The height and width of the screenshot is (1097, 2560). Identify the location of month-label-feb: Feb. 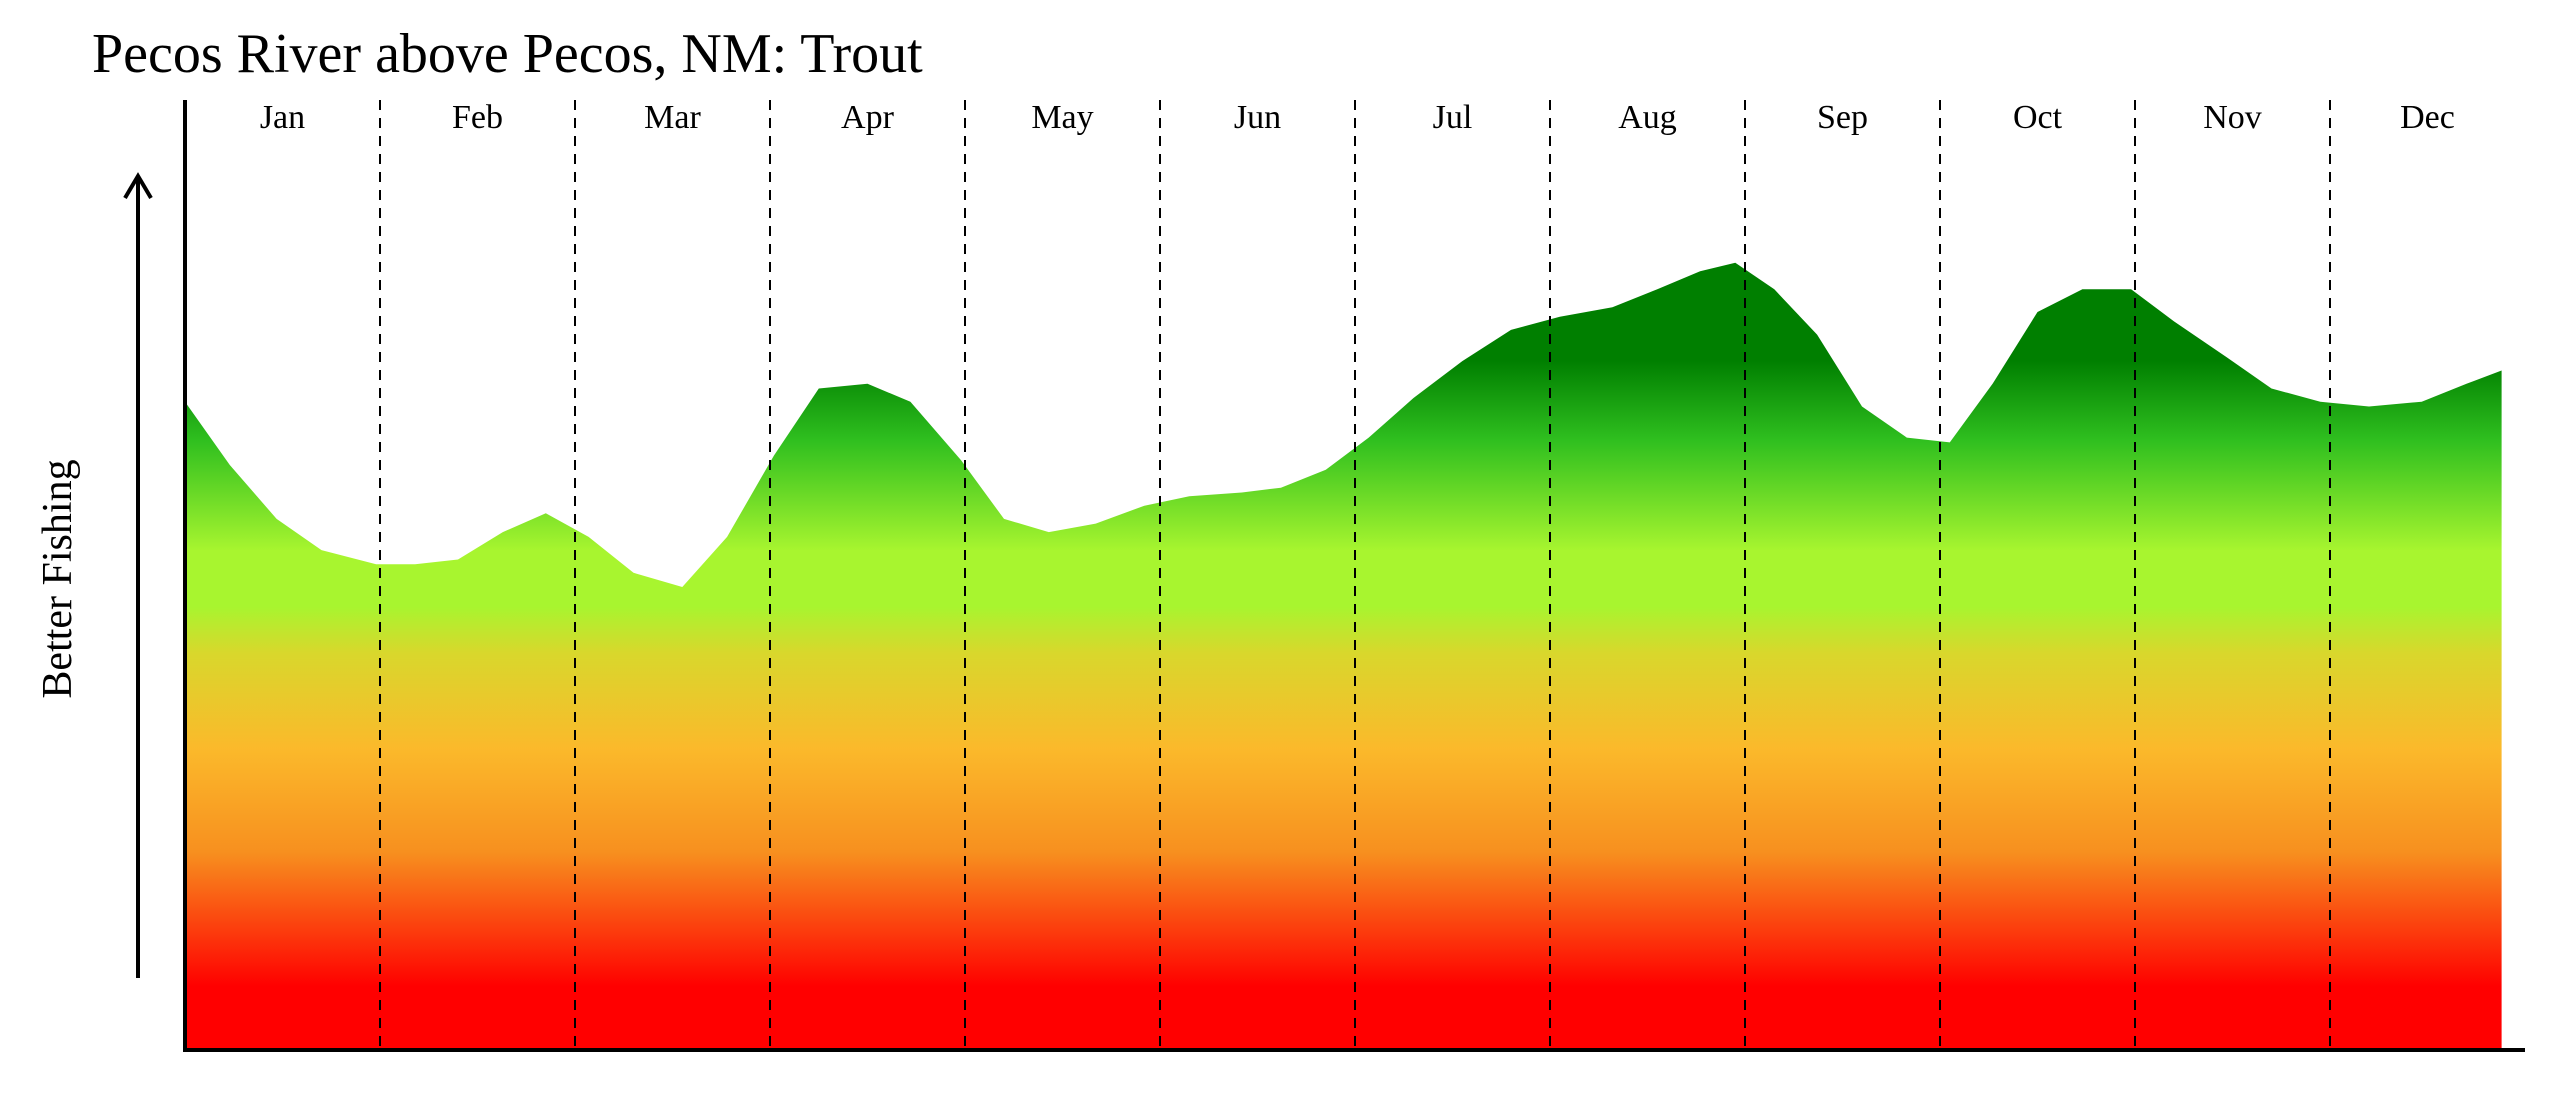
(477, 117).